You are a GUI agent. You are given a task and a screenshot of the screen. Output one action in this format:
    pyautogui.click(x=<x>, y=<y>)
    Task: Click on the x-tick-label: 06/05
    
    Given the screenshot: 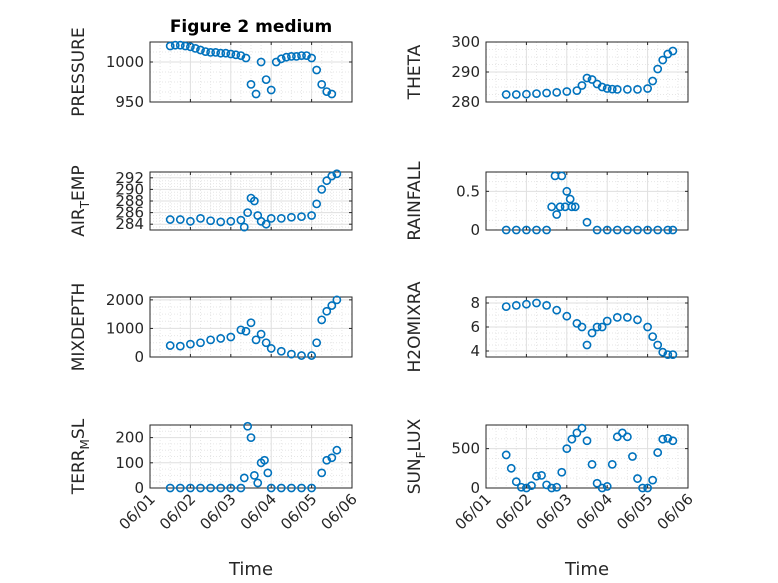 What is the action you would take?
    pyautogui.click(x=298, y=511)
    